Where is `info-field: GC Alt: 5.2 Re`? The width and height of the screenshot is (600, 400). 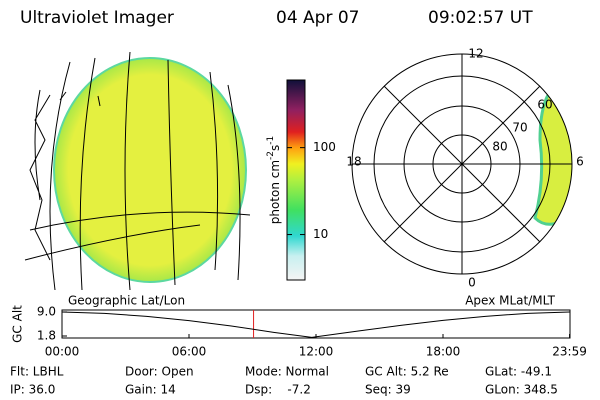
info-field: GC Alt: 5.2 Re is located at coordinates (407, 372).